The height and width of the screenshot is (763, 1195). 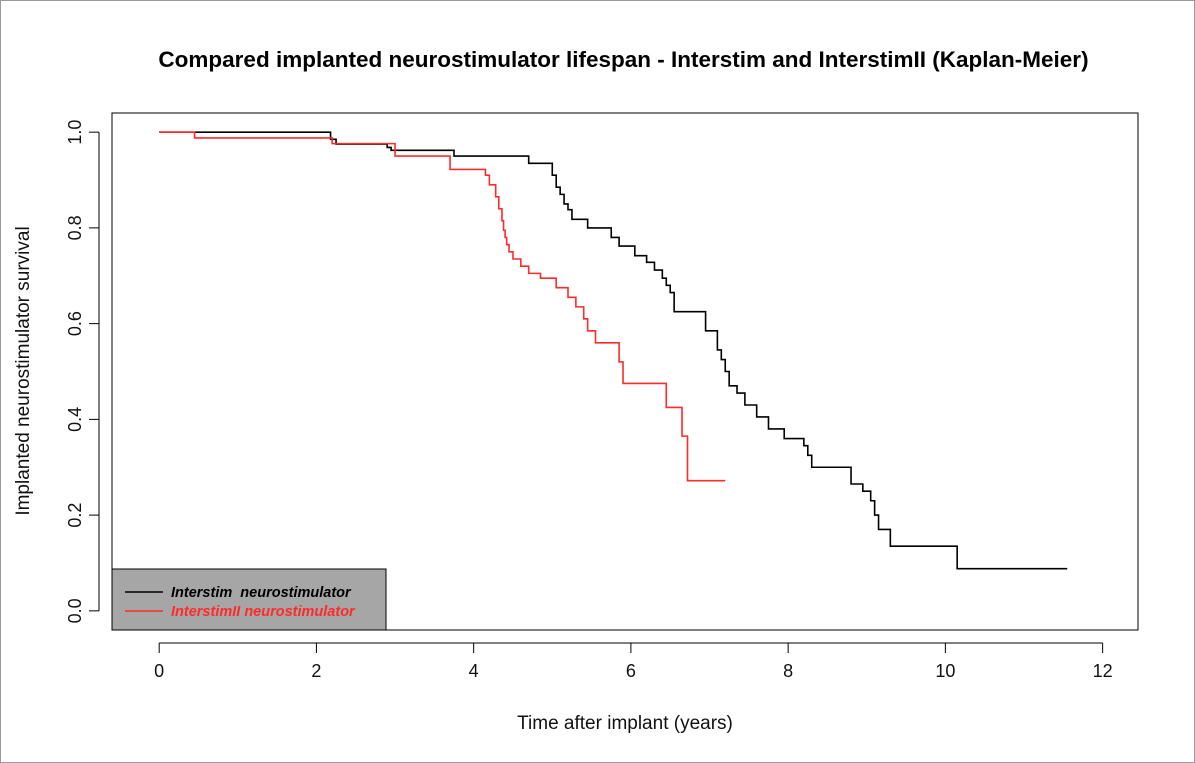 I want to click on x-tick-label: 8, so click(x=788, y=671).